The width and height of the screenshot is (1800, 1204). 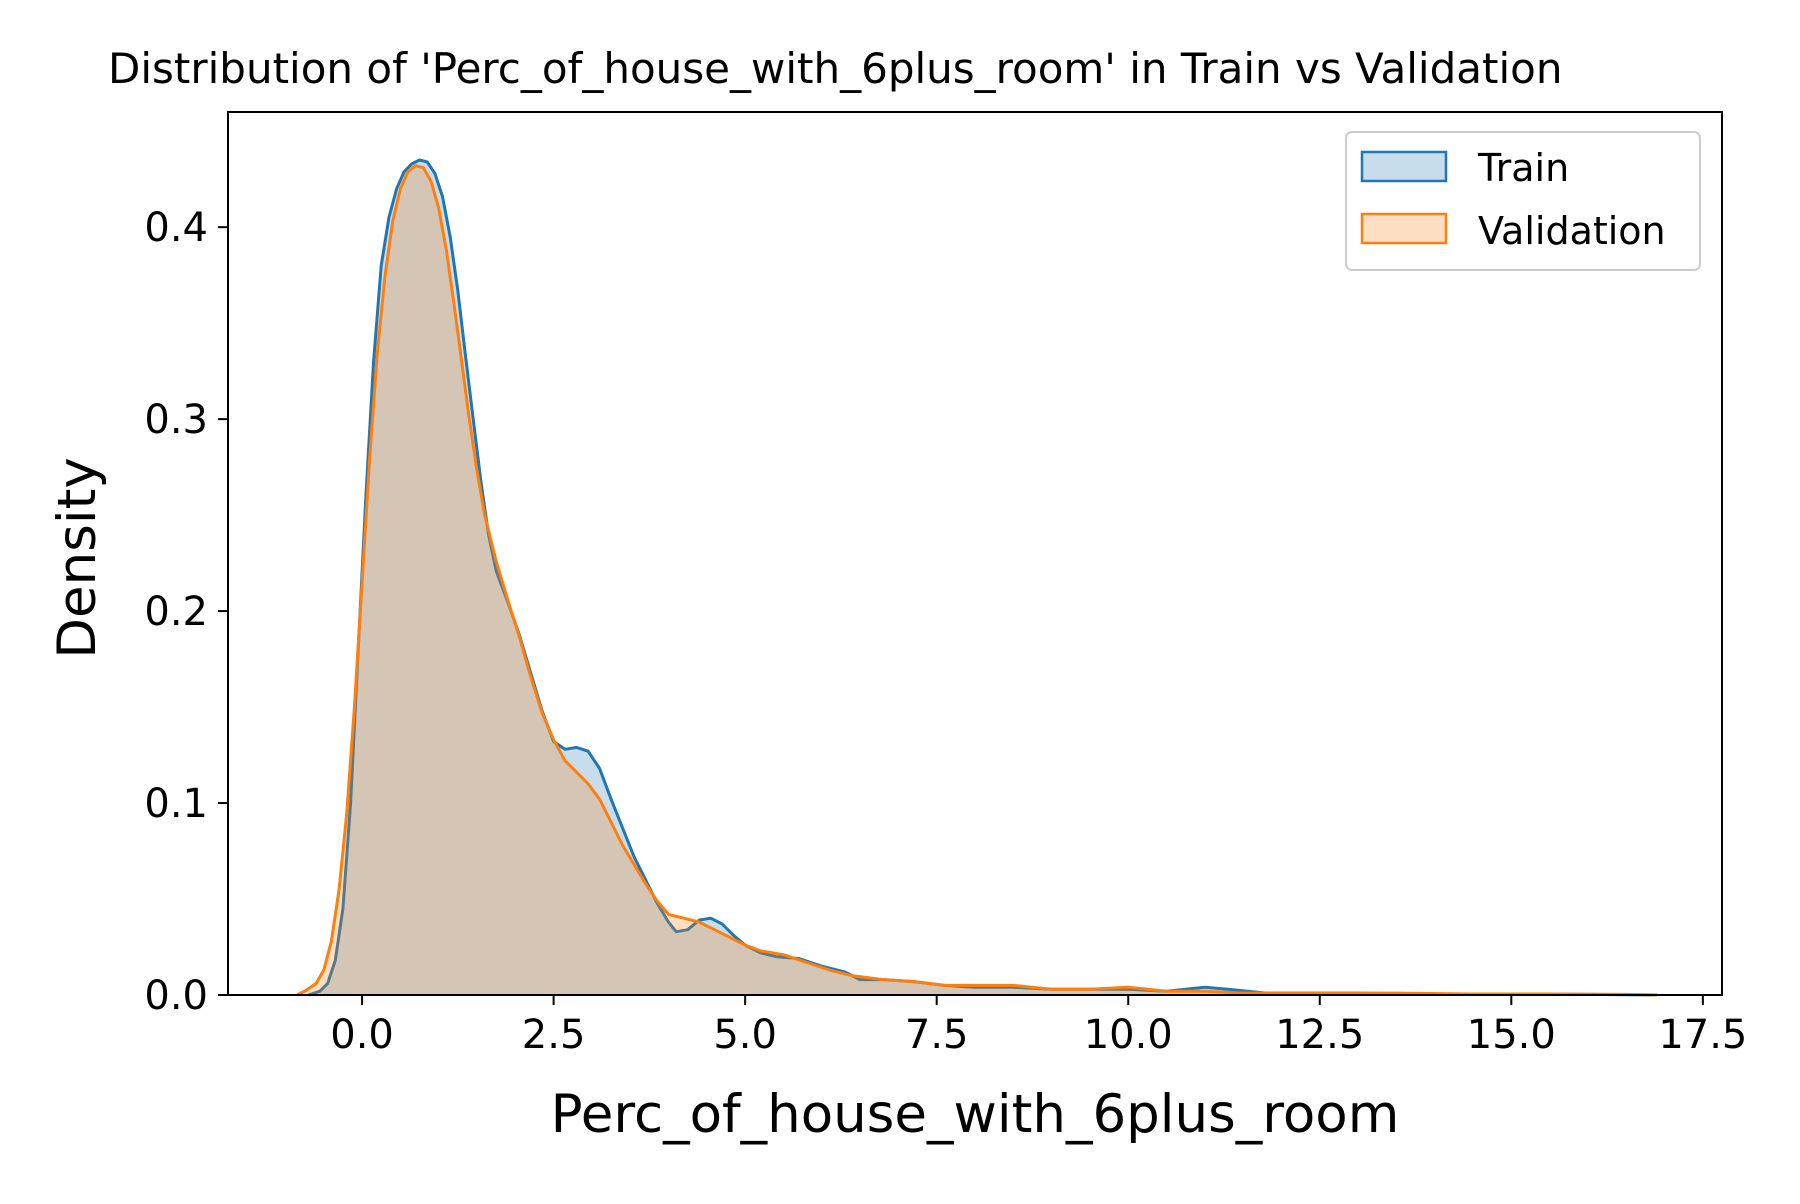 What do you see at coordinates (1404, 228) in the screenshot?
I see `legend-swatch-validation` at bounding box center [1404, 228].